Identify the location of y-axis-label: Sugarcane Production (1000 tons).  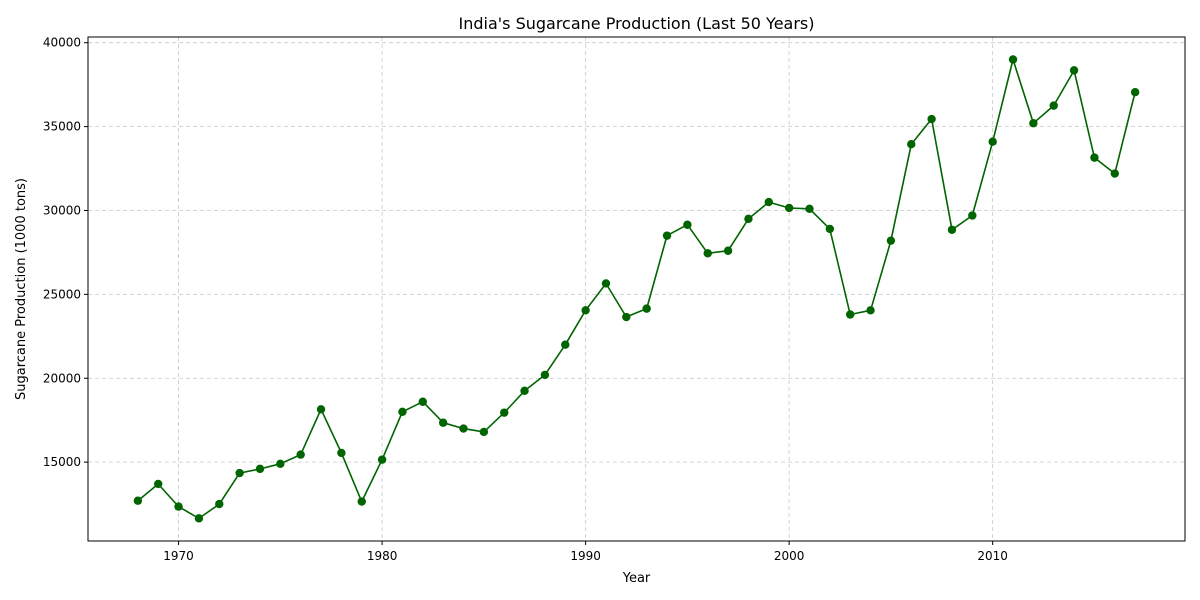
(21, 289).